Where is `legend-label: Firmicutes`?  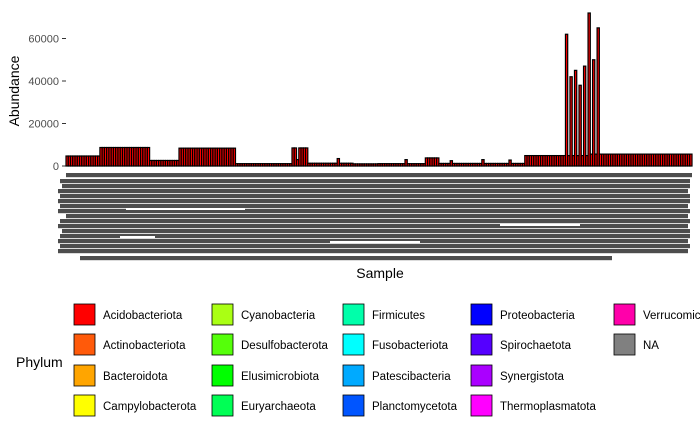
legend-label: Firmicutes is located at coordinates (398, 316).